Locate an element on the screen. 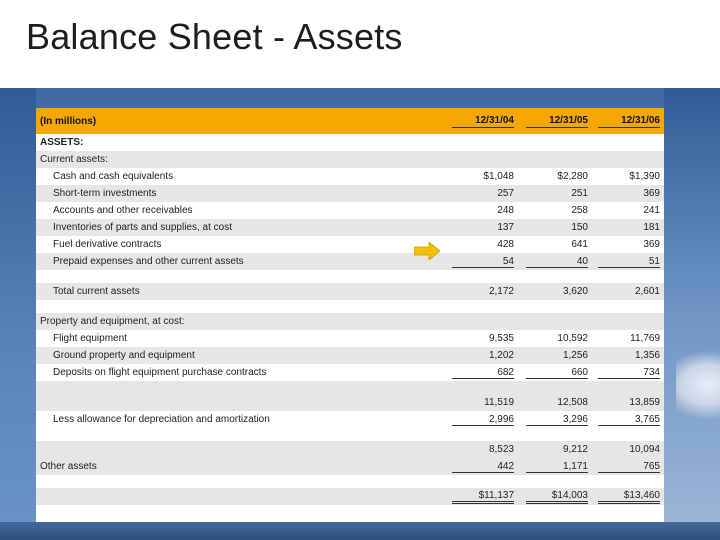 The width and height of the screenshot is (720, 540). cell-value: $1,048 is located at coordinates (482, 176).